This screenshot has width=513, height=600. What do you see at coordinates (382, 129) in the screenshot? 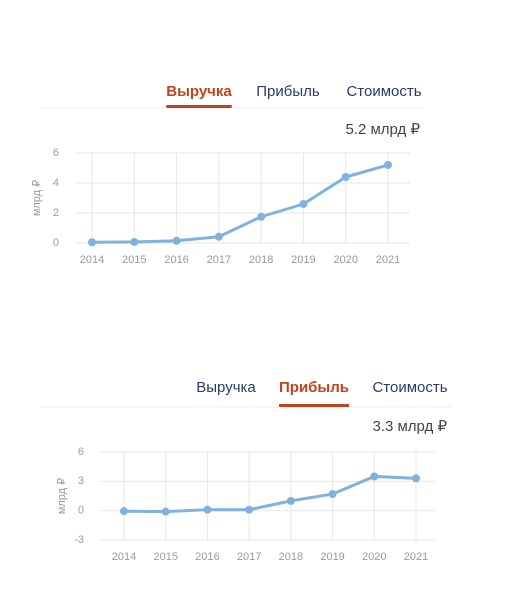
I see `headline-value: 5.2 млрд ₽` at bounding box center [382, 129].